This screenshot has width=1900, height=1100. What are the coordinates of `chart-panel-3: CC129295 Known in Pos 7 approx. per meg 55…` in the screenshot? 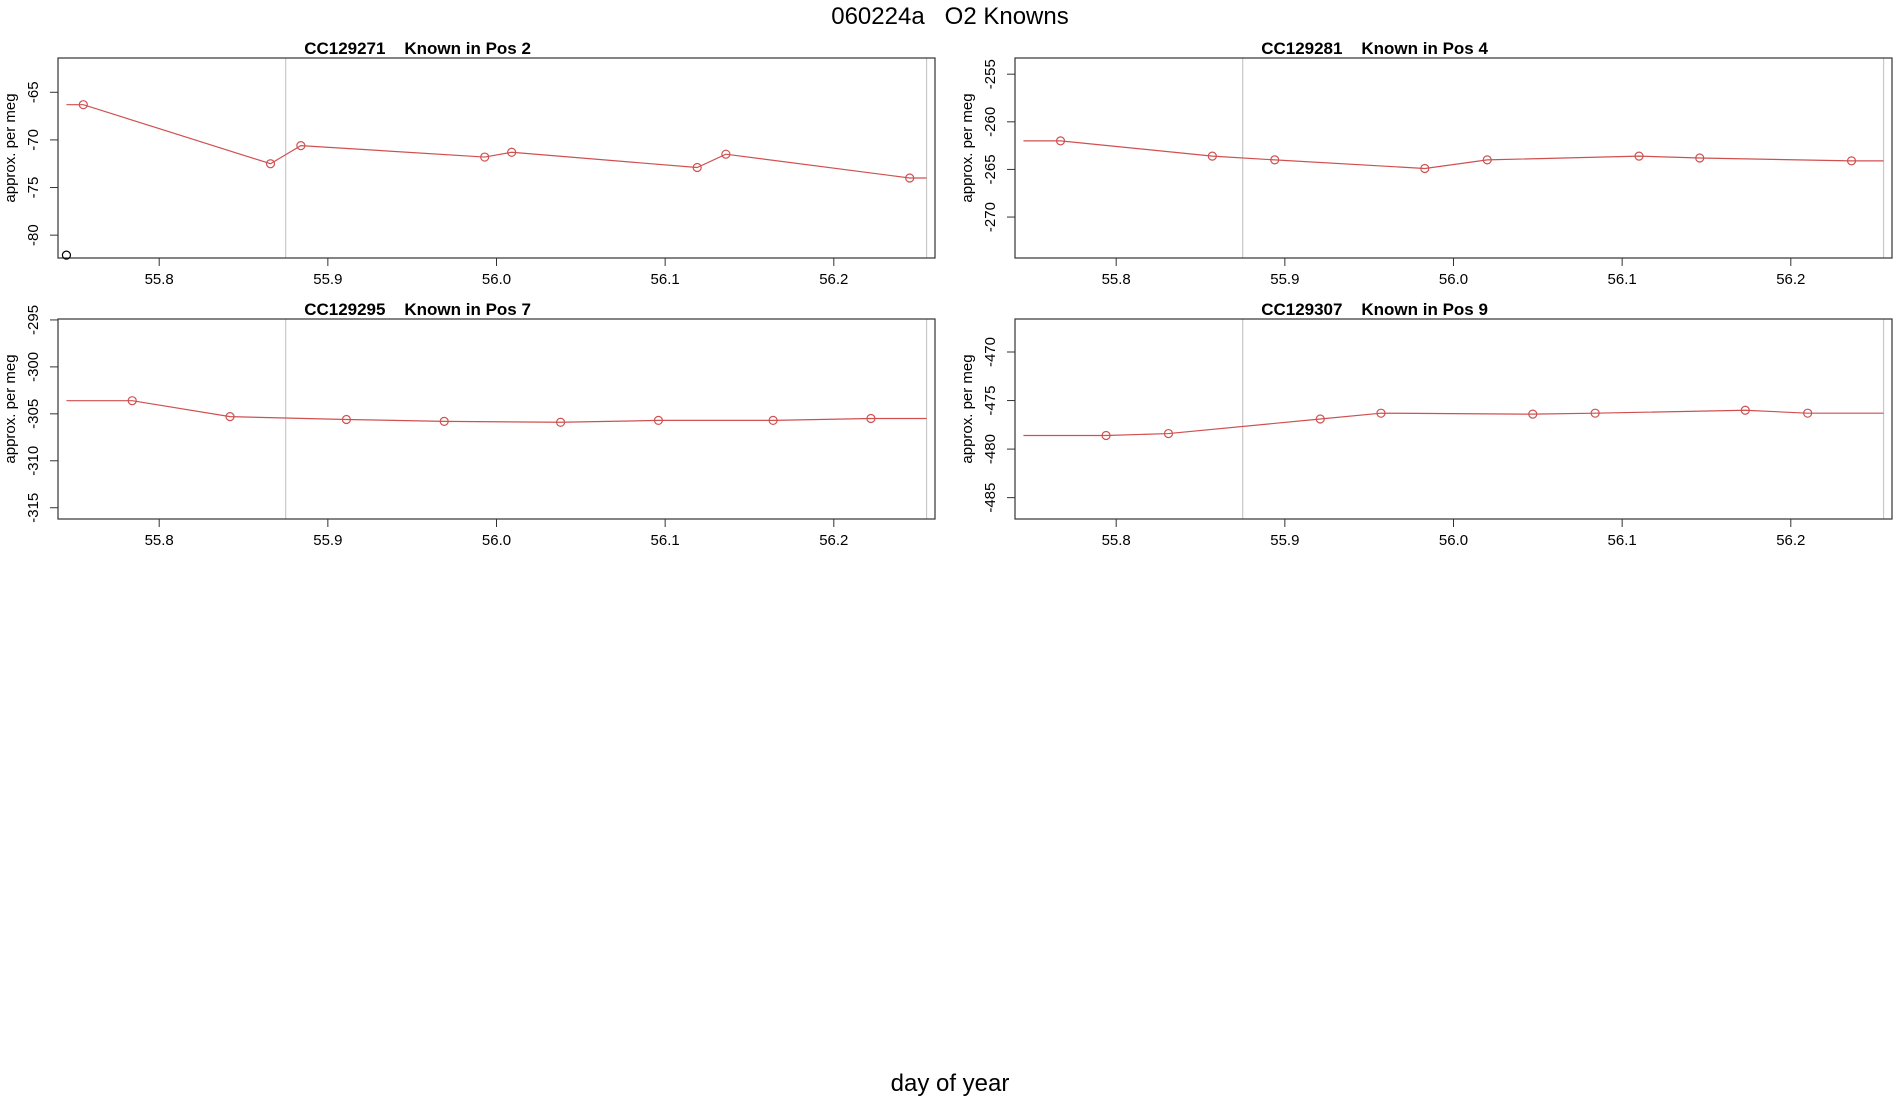 It's located at (469, 424).